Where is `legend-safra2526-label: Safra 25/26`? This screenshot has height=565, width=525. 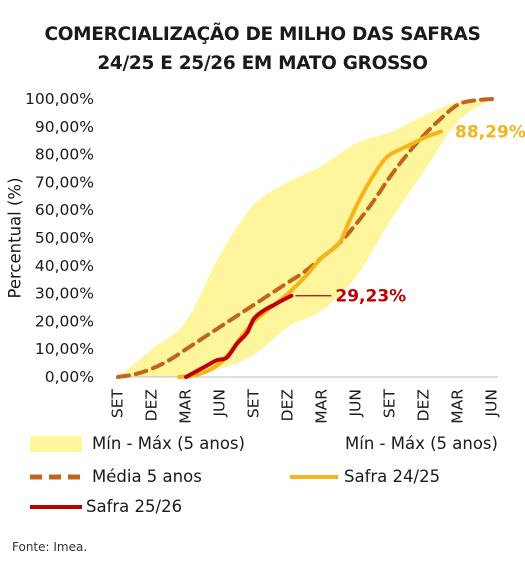
legend-safra2526-label: Safra 25/26 is located at coordinates (134, 506).